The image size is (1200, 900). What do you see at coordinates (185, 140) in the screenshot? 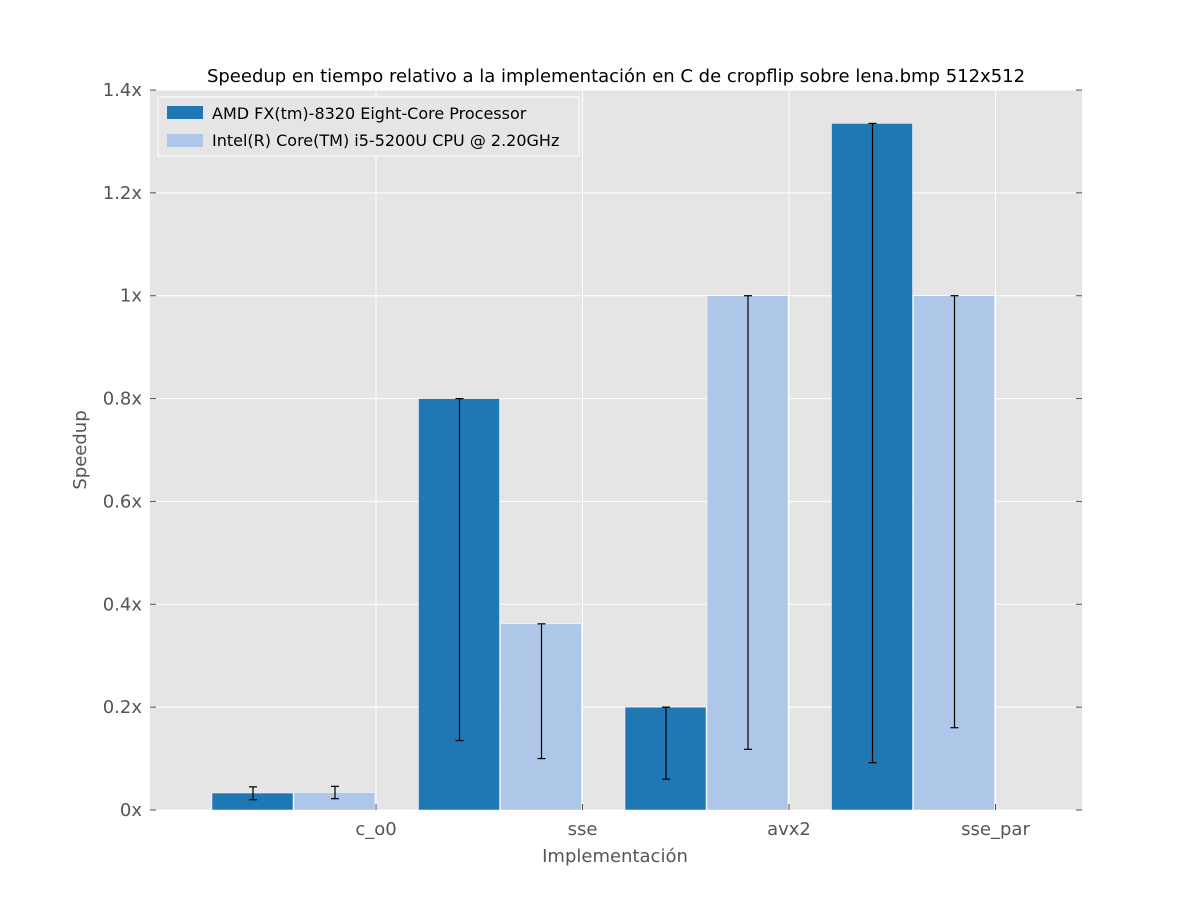
I see `legend-swatch-intel` at bounding box center [185, 140].